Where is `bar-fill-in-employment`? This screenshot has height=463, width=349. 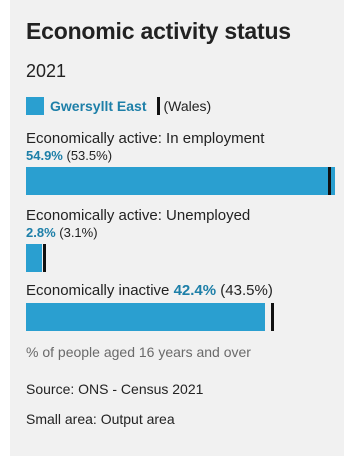
bar-fill-in-employment is located at coordinates (180, 181).